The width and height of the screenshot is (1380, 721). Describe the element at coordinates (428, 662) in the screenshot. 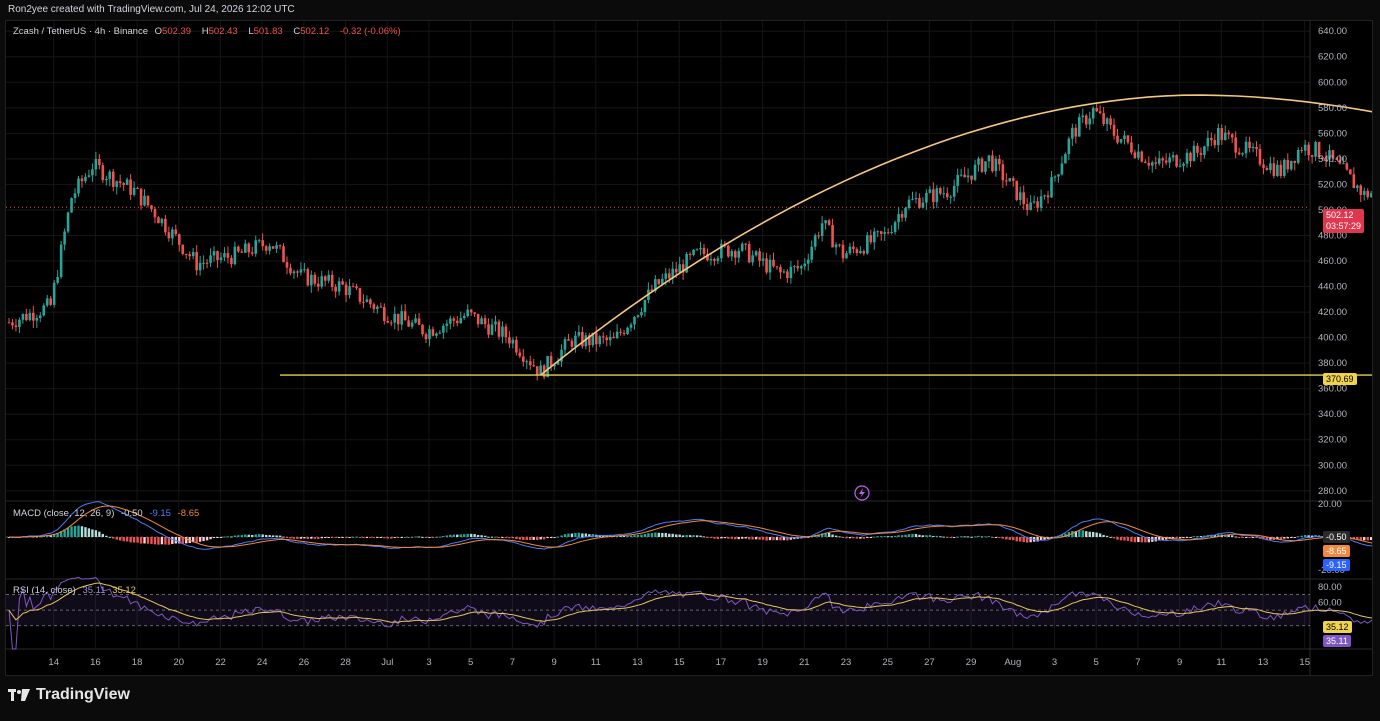

I see `time-axis-label: 3` at that location.